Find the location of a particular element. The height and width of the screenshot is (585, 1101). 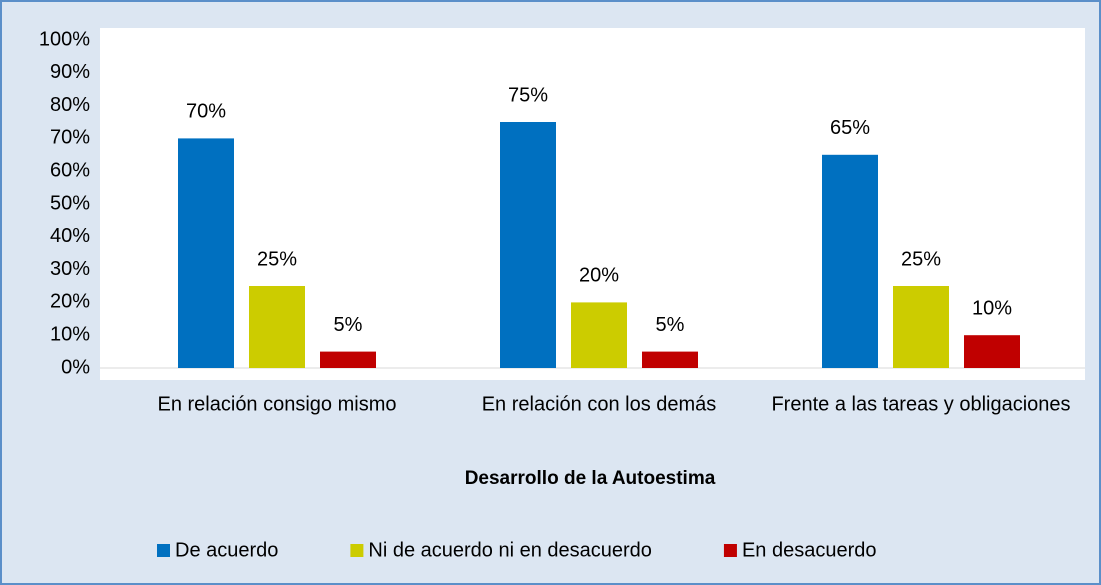

y-tick-label: 50% is located at coordinates (70, 203).